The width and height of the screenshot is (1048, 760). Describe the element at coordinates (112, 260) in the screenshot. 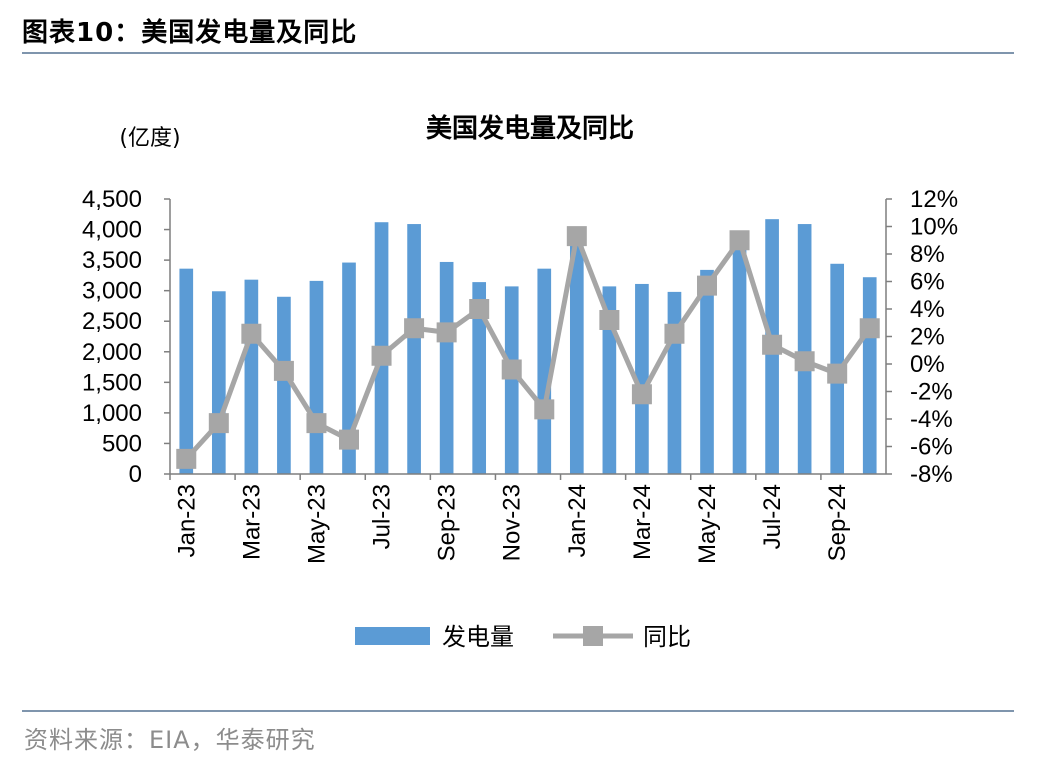

I see `y-left-tick-label: 3,500` at that location.